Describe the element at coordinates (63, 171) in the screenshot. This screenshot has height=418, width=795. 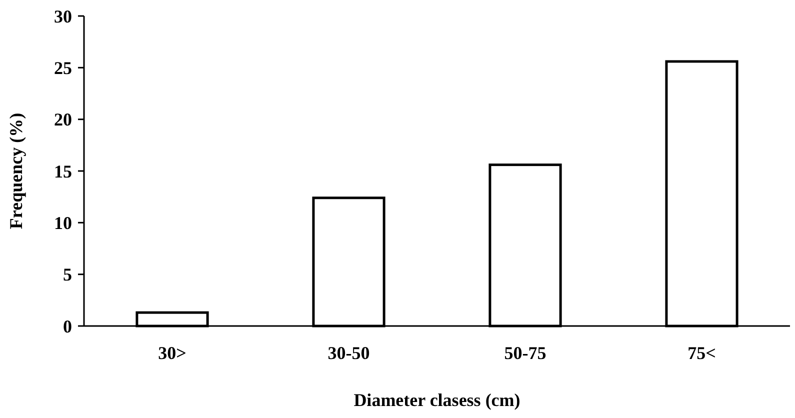
I see `y-tick-label: 15` at that location.